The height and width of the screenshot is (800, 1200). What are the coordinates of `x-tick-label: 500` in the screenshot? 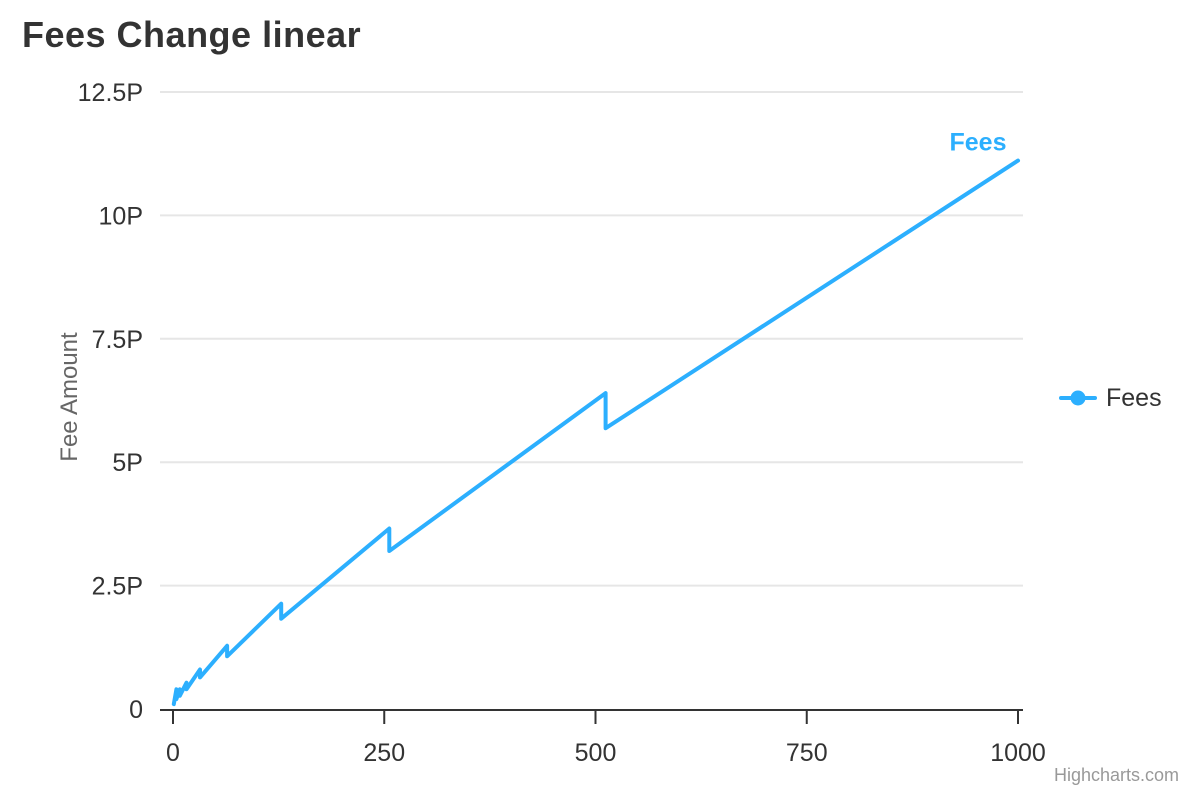 It's located at (596, 753).